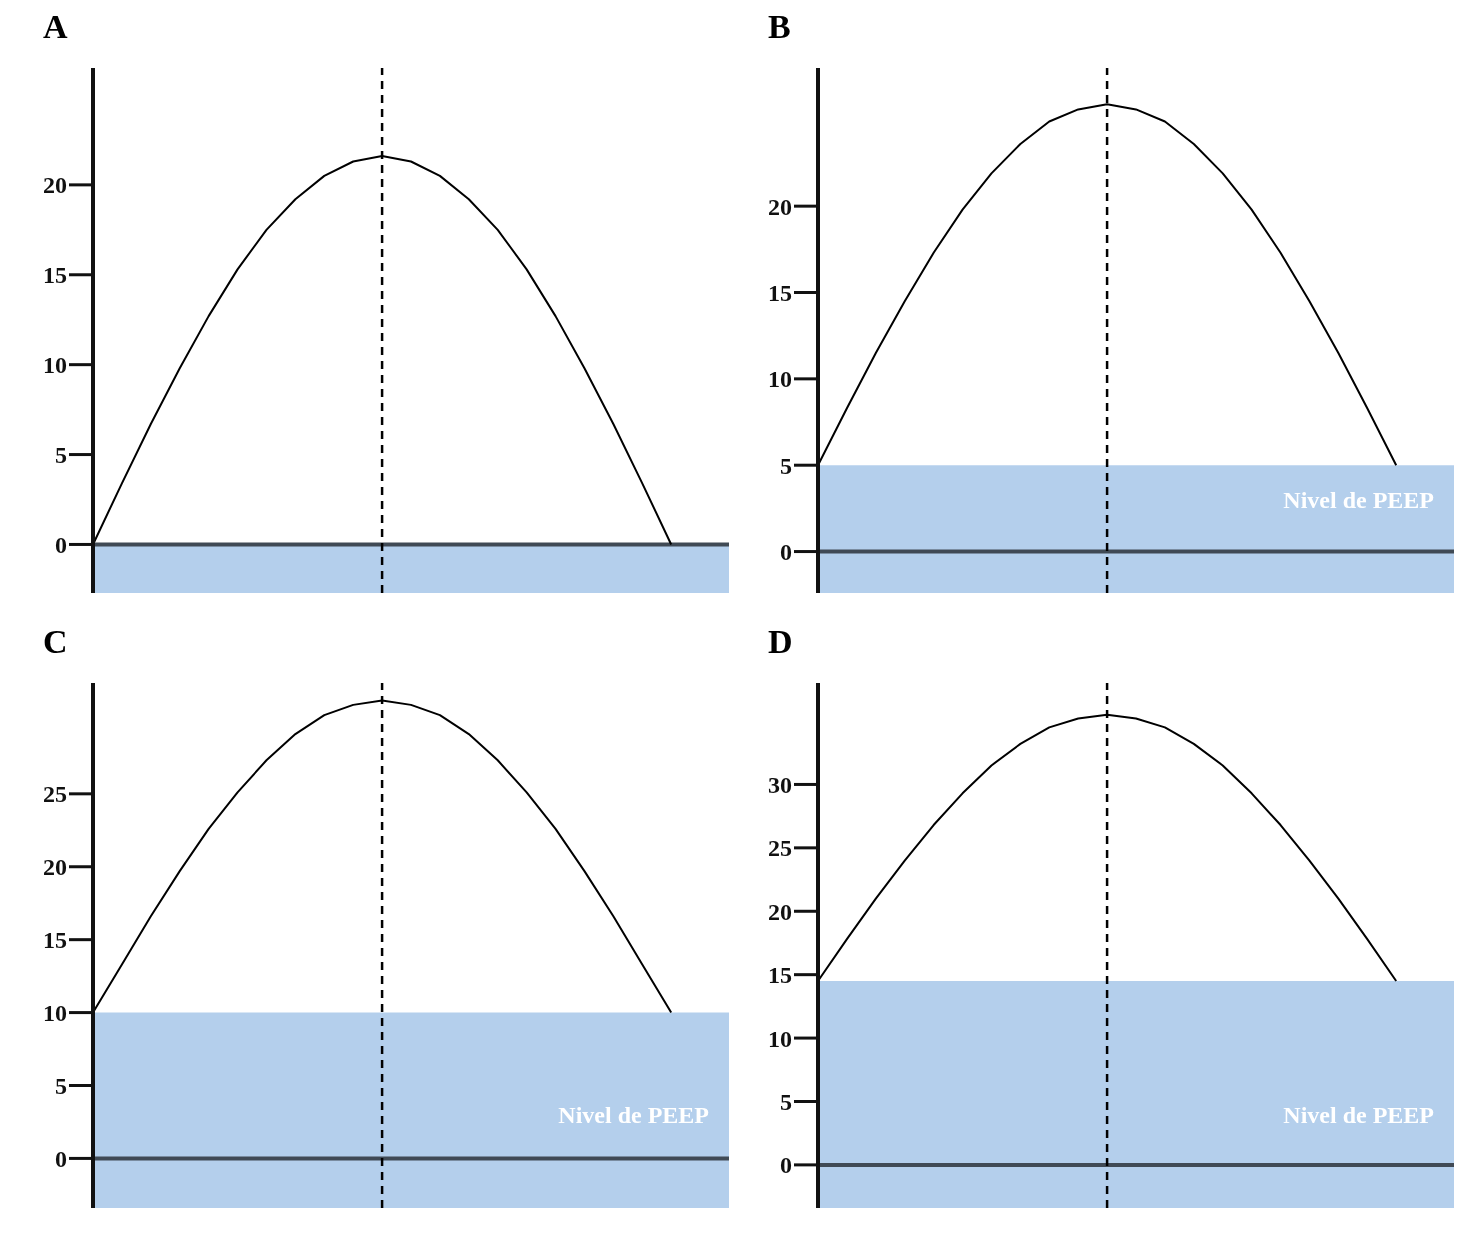 The image size is (1467, 1254). Describe the element at coordinates (779, 27) in the screenshot. I see `chart-title: B` at that location.